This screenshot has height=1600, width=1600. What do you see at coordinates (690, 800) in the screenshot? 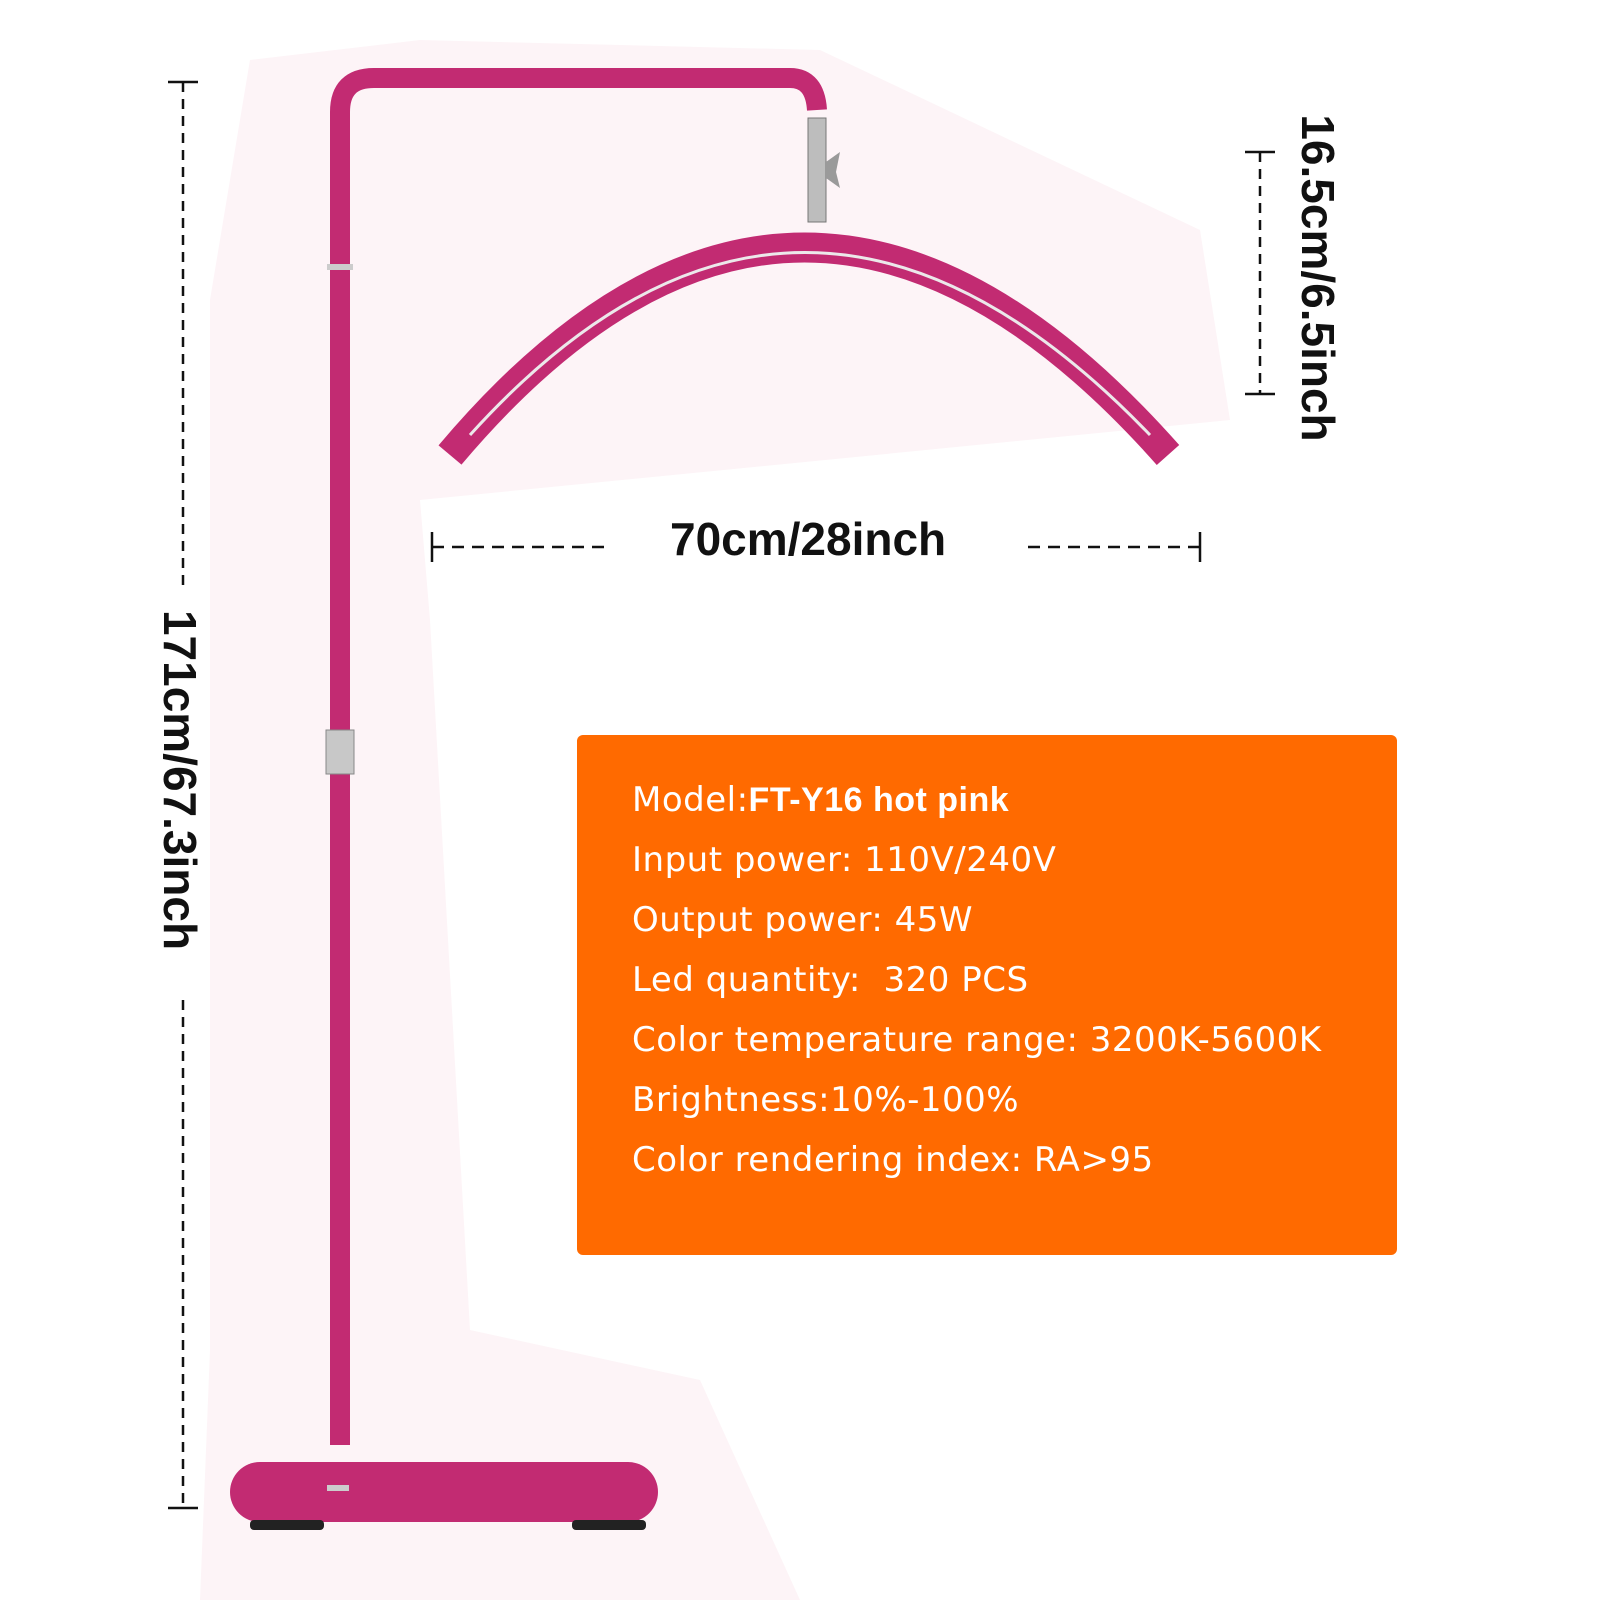
I see `spec-label: Model:` at bounding box center [690, 800].